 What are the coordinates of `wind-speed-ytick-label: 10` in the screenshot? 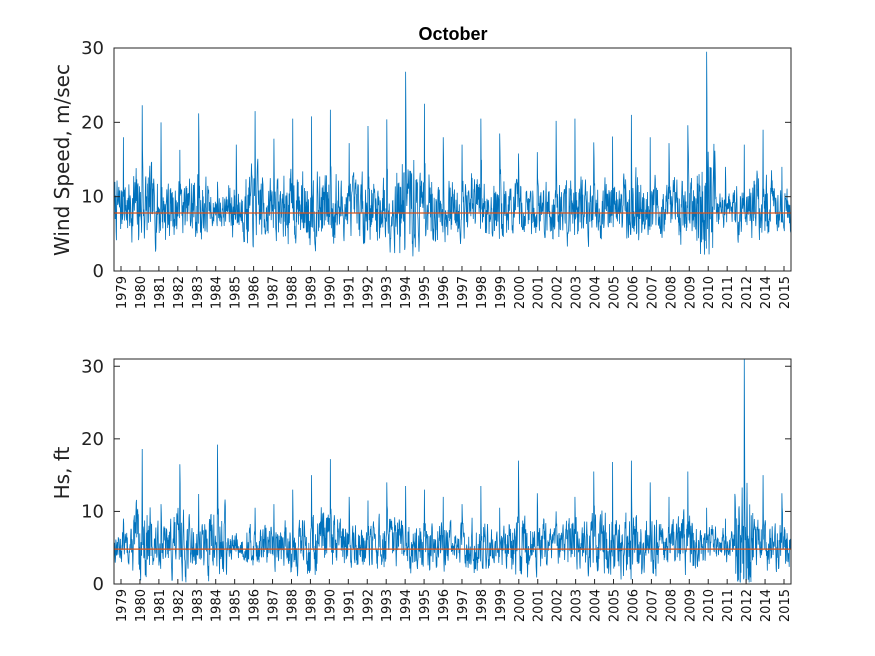 It's located at (92, 197).